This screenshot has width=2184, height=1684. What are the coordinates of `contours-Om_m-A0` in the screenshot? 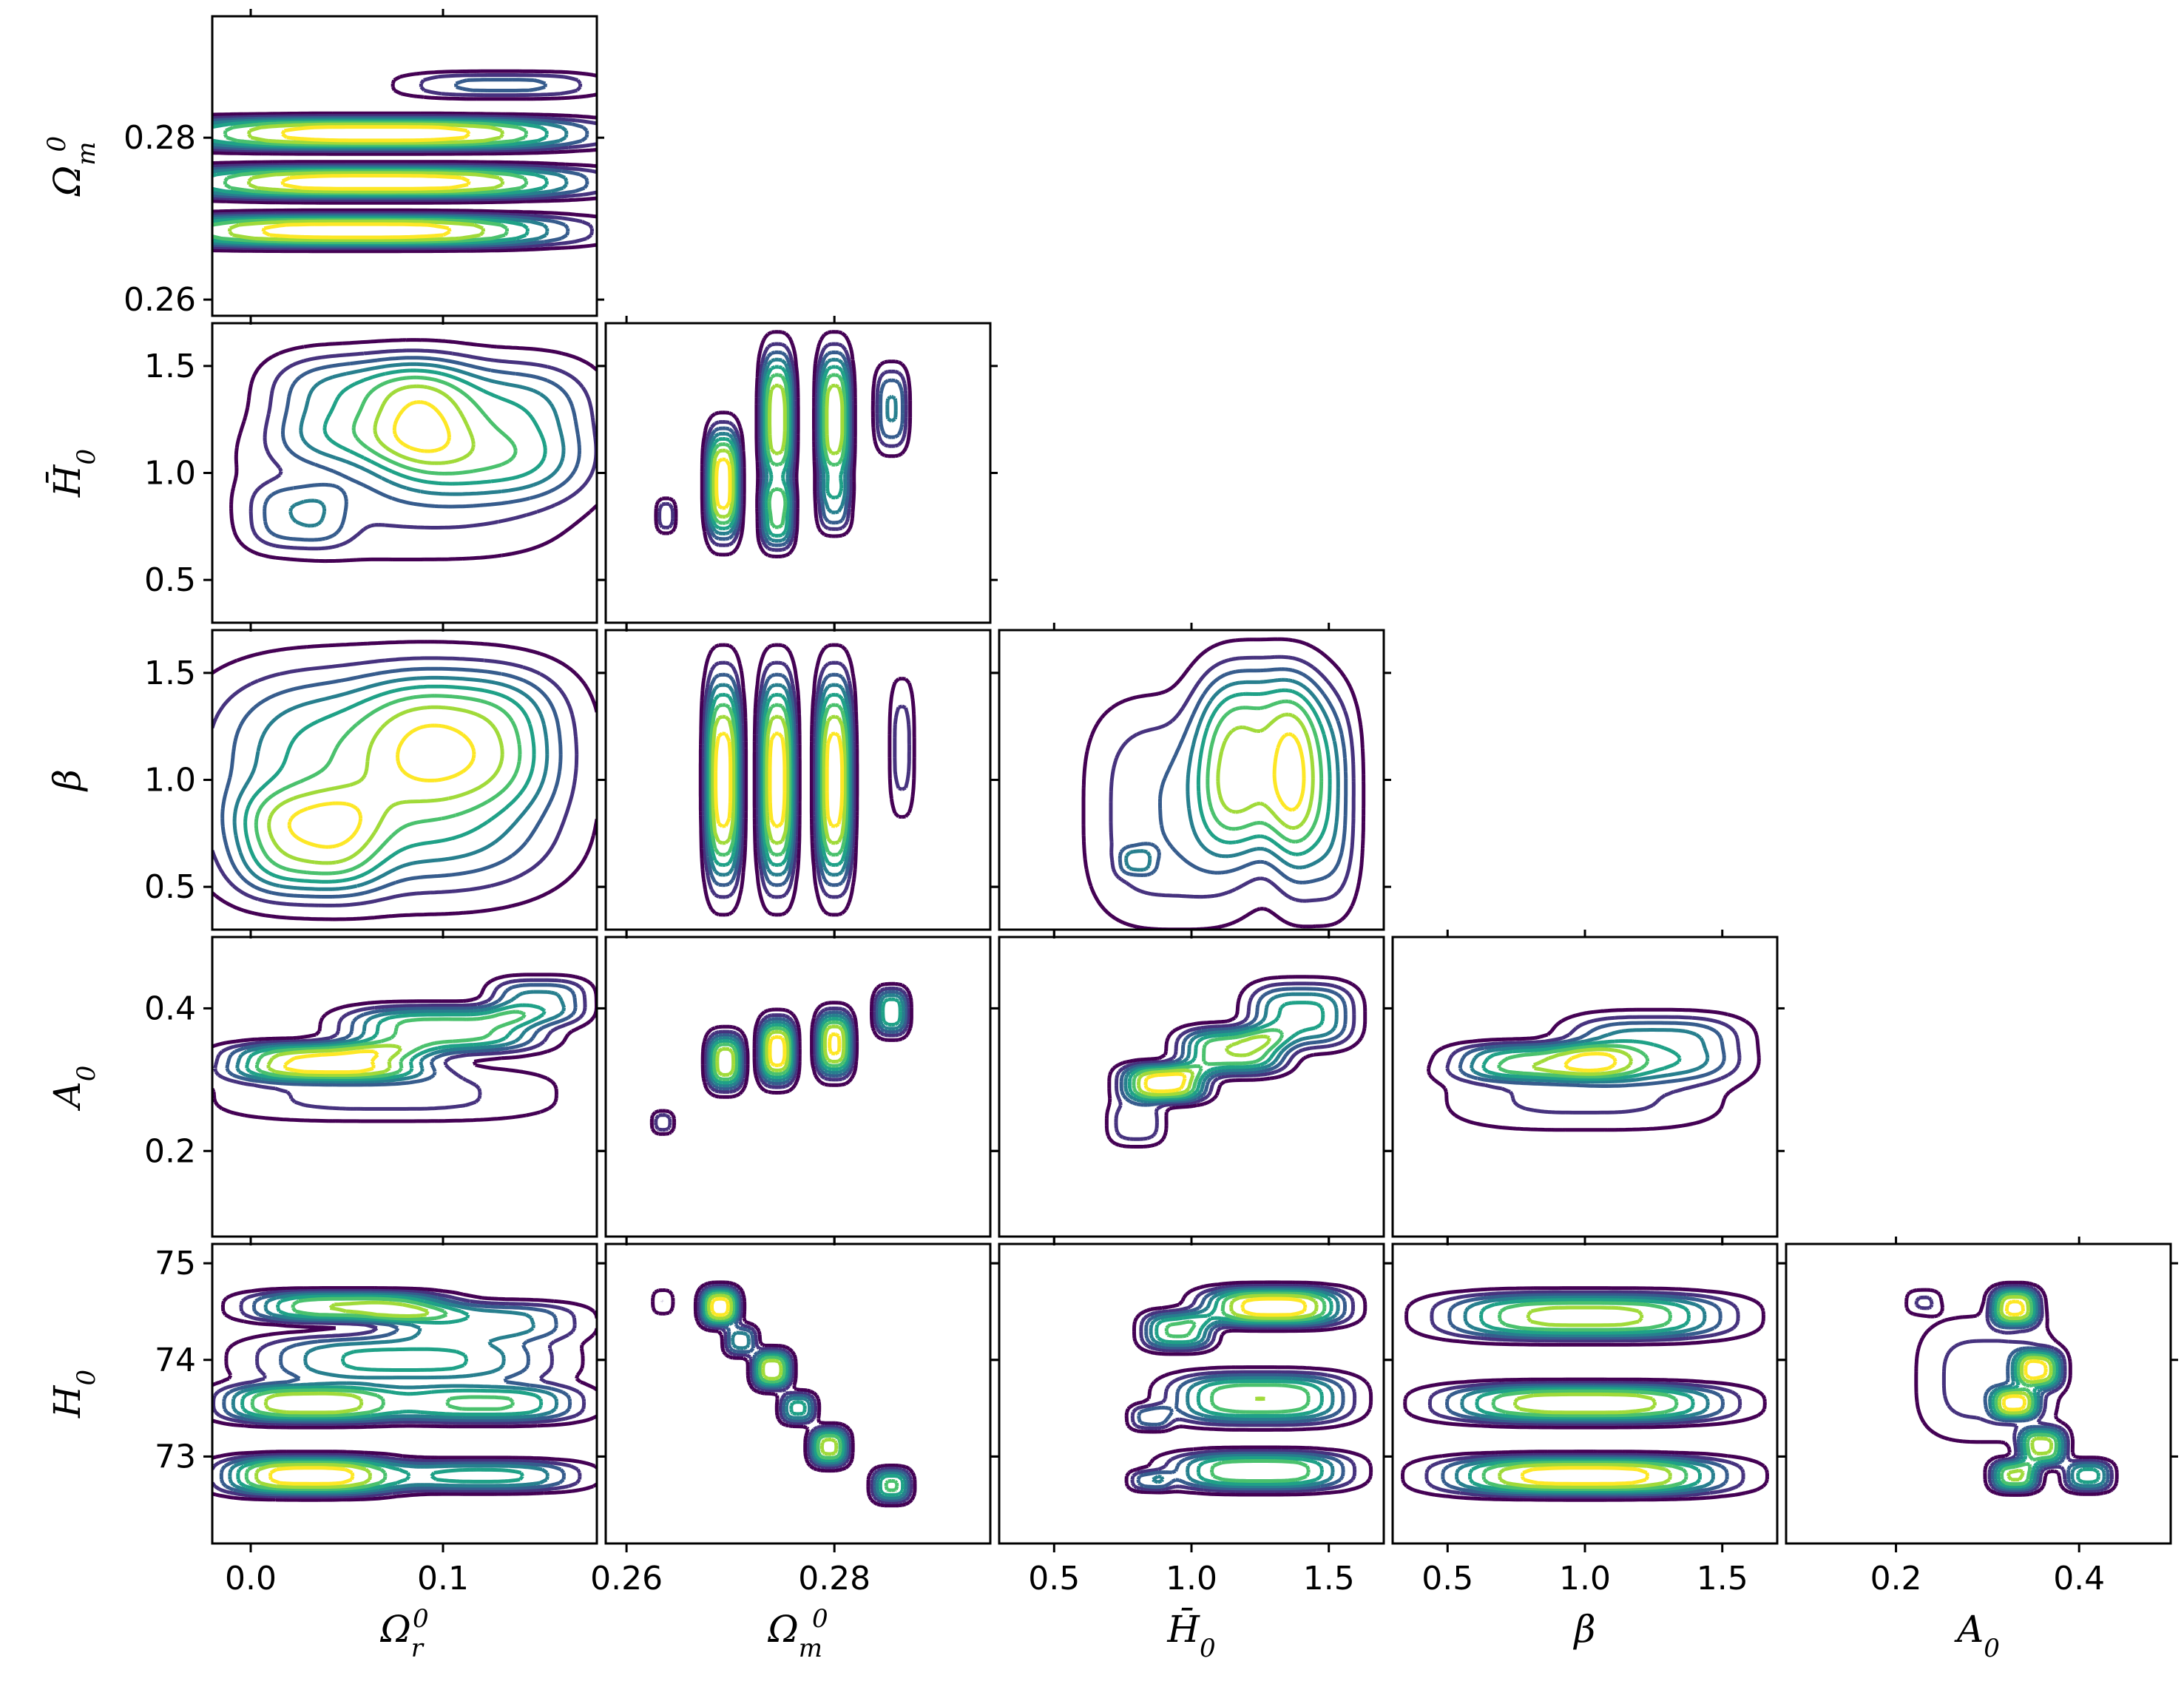 It's located at (781, 1058).